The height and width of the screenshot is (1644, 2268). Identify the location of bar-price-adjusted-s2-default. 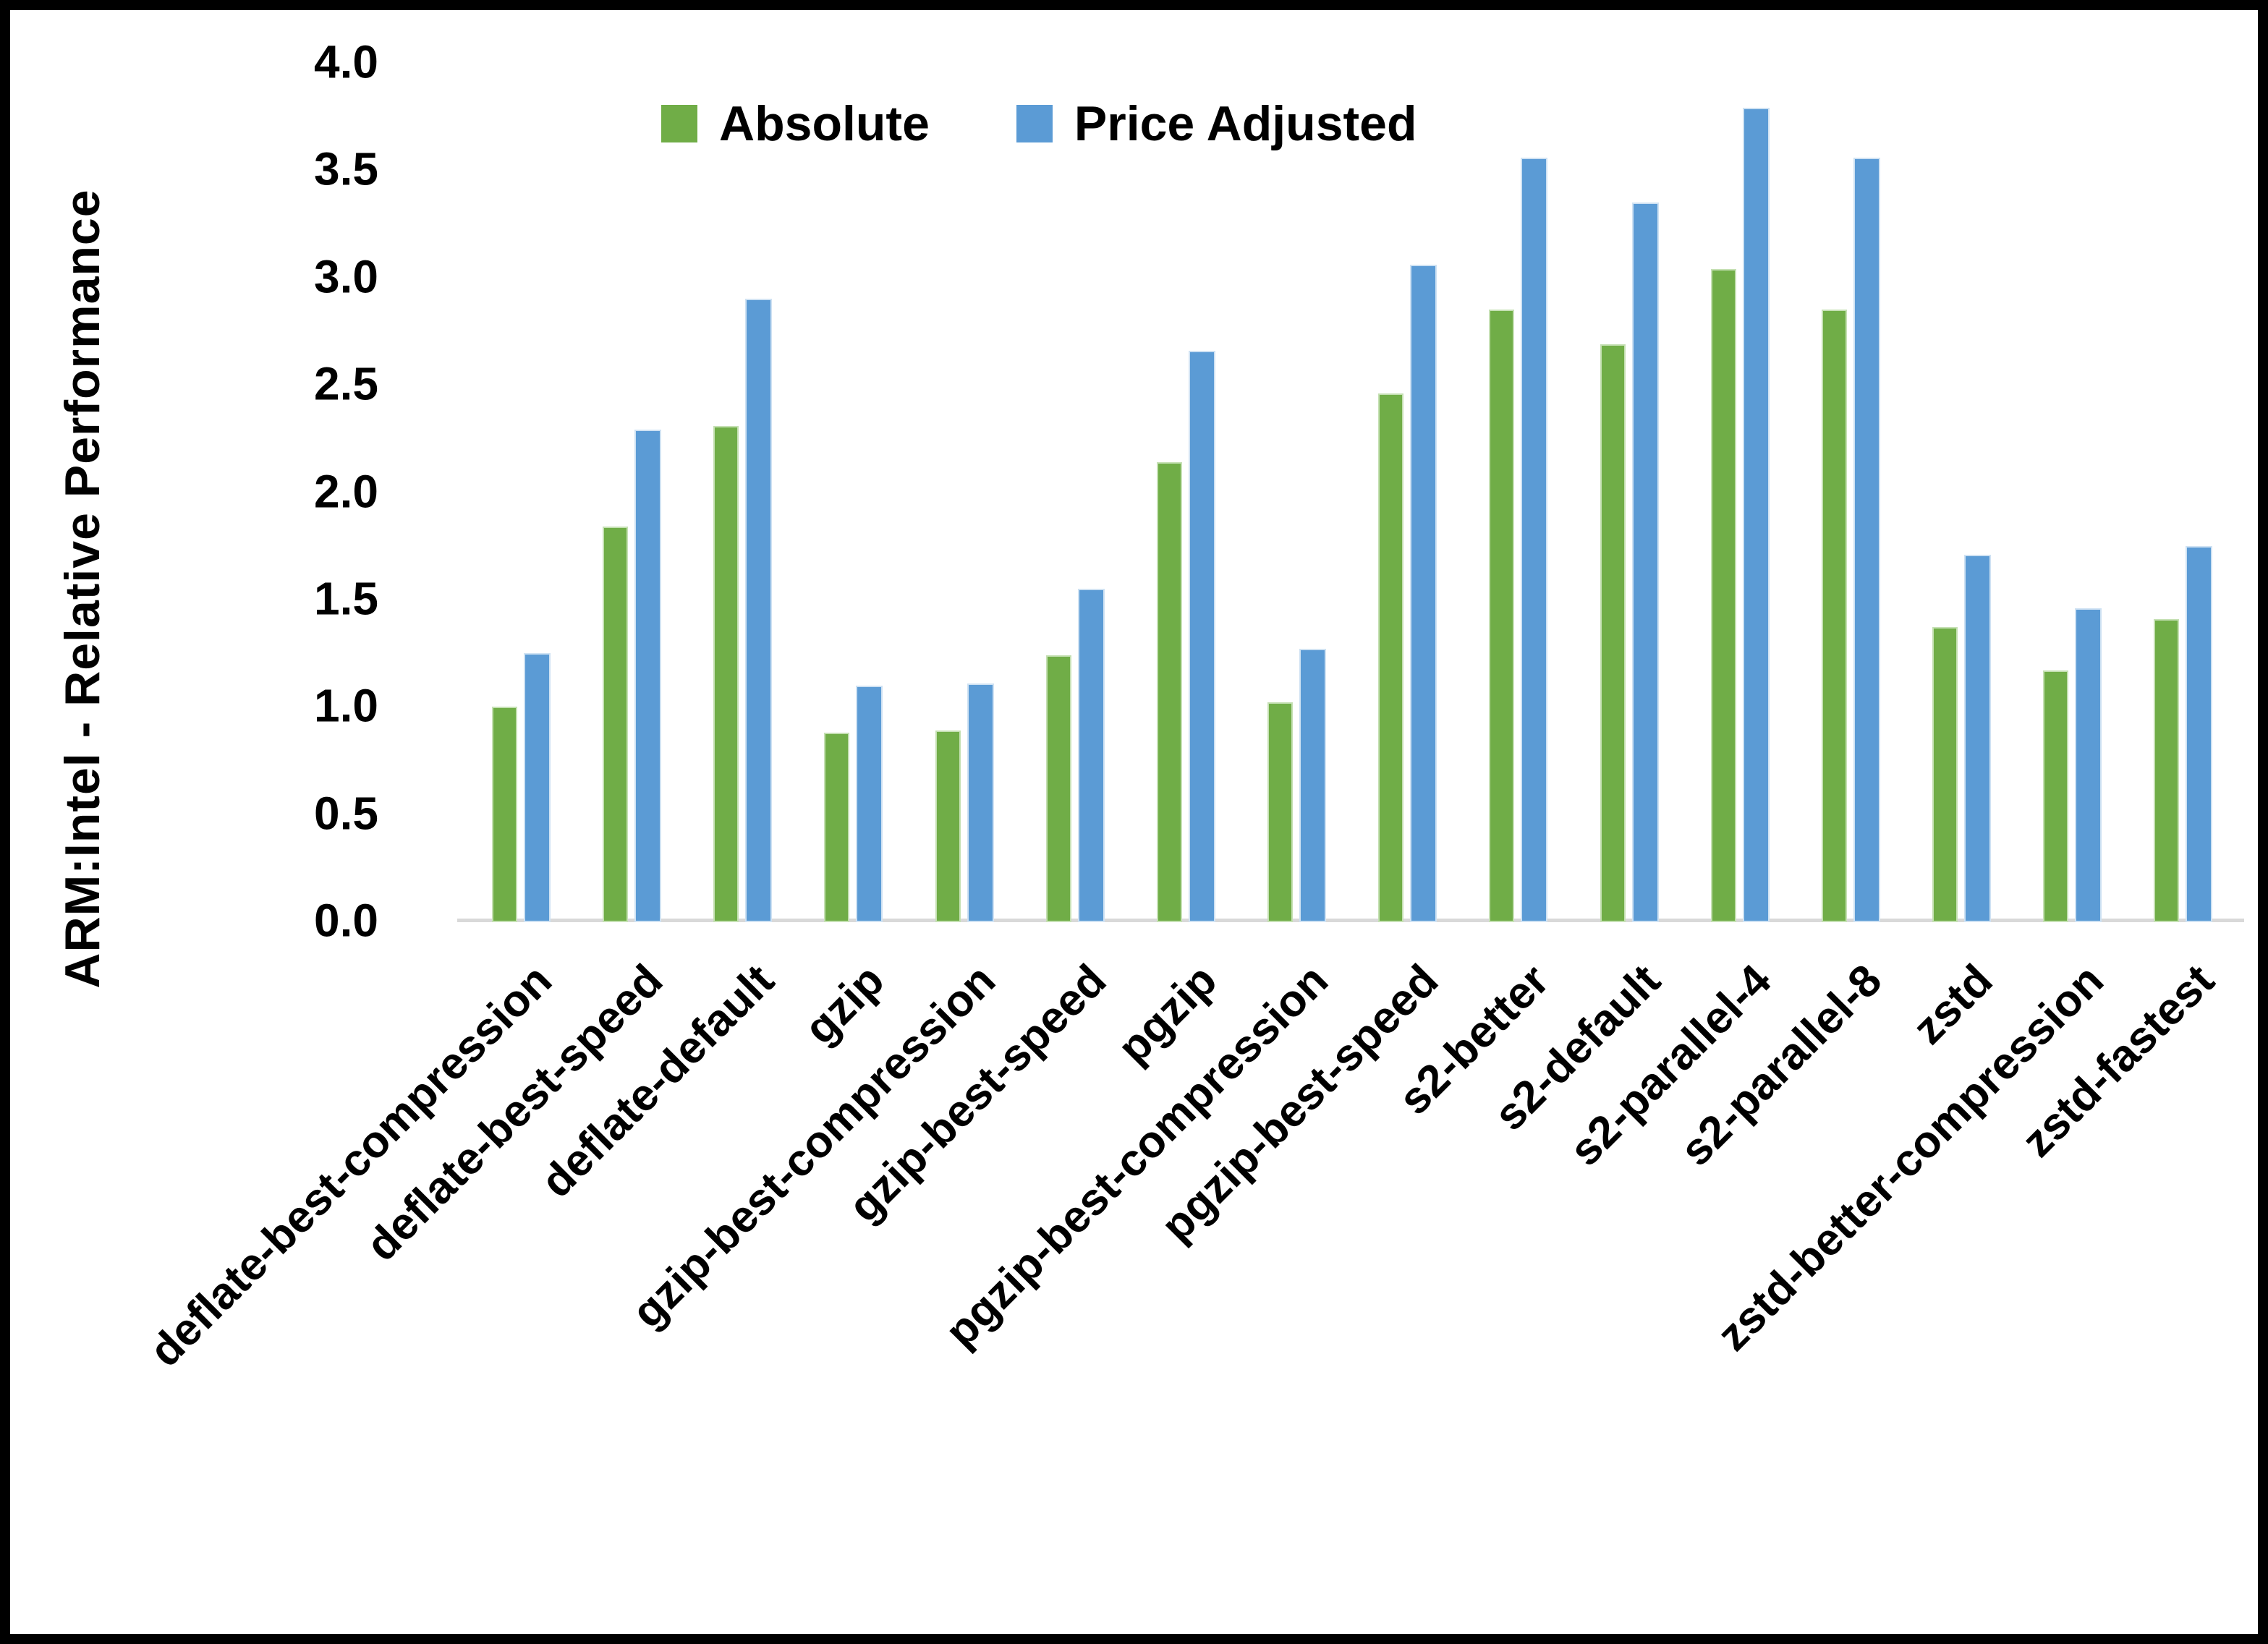
(1645, 562).